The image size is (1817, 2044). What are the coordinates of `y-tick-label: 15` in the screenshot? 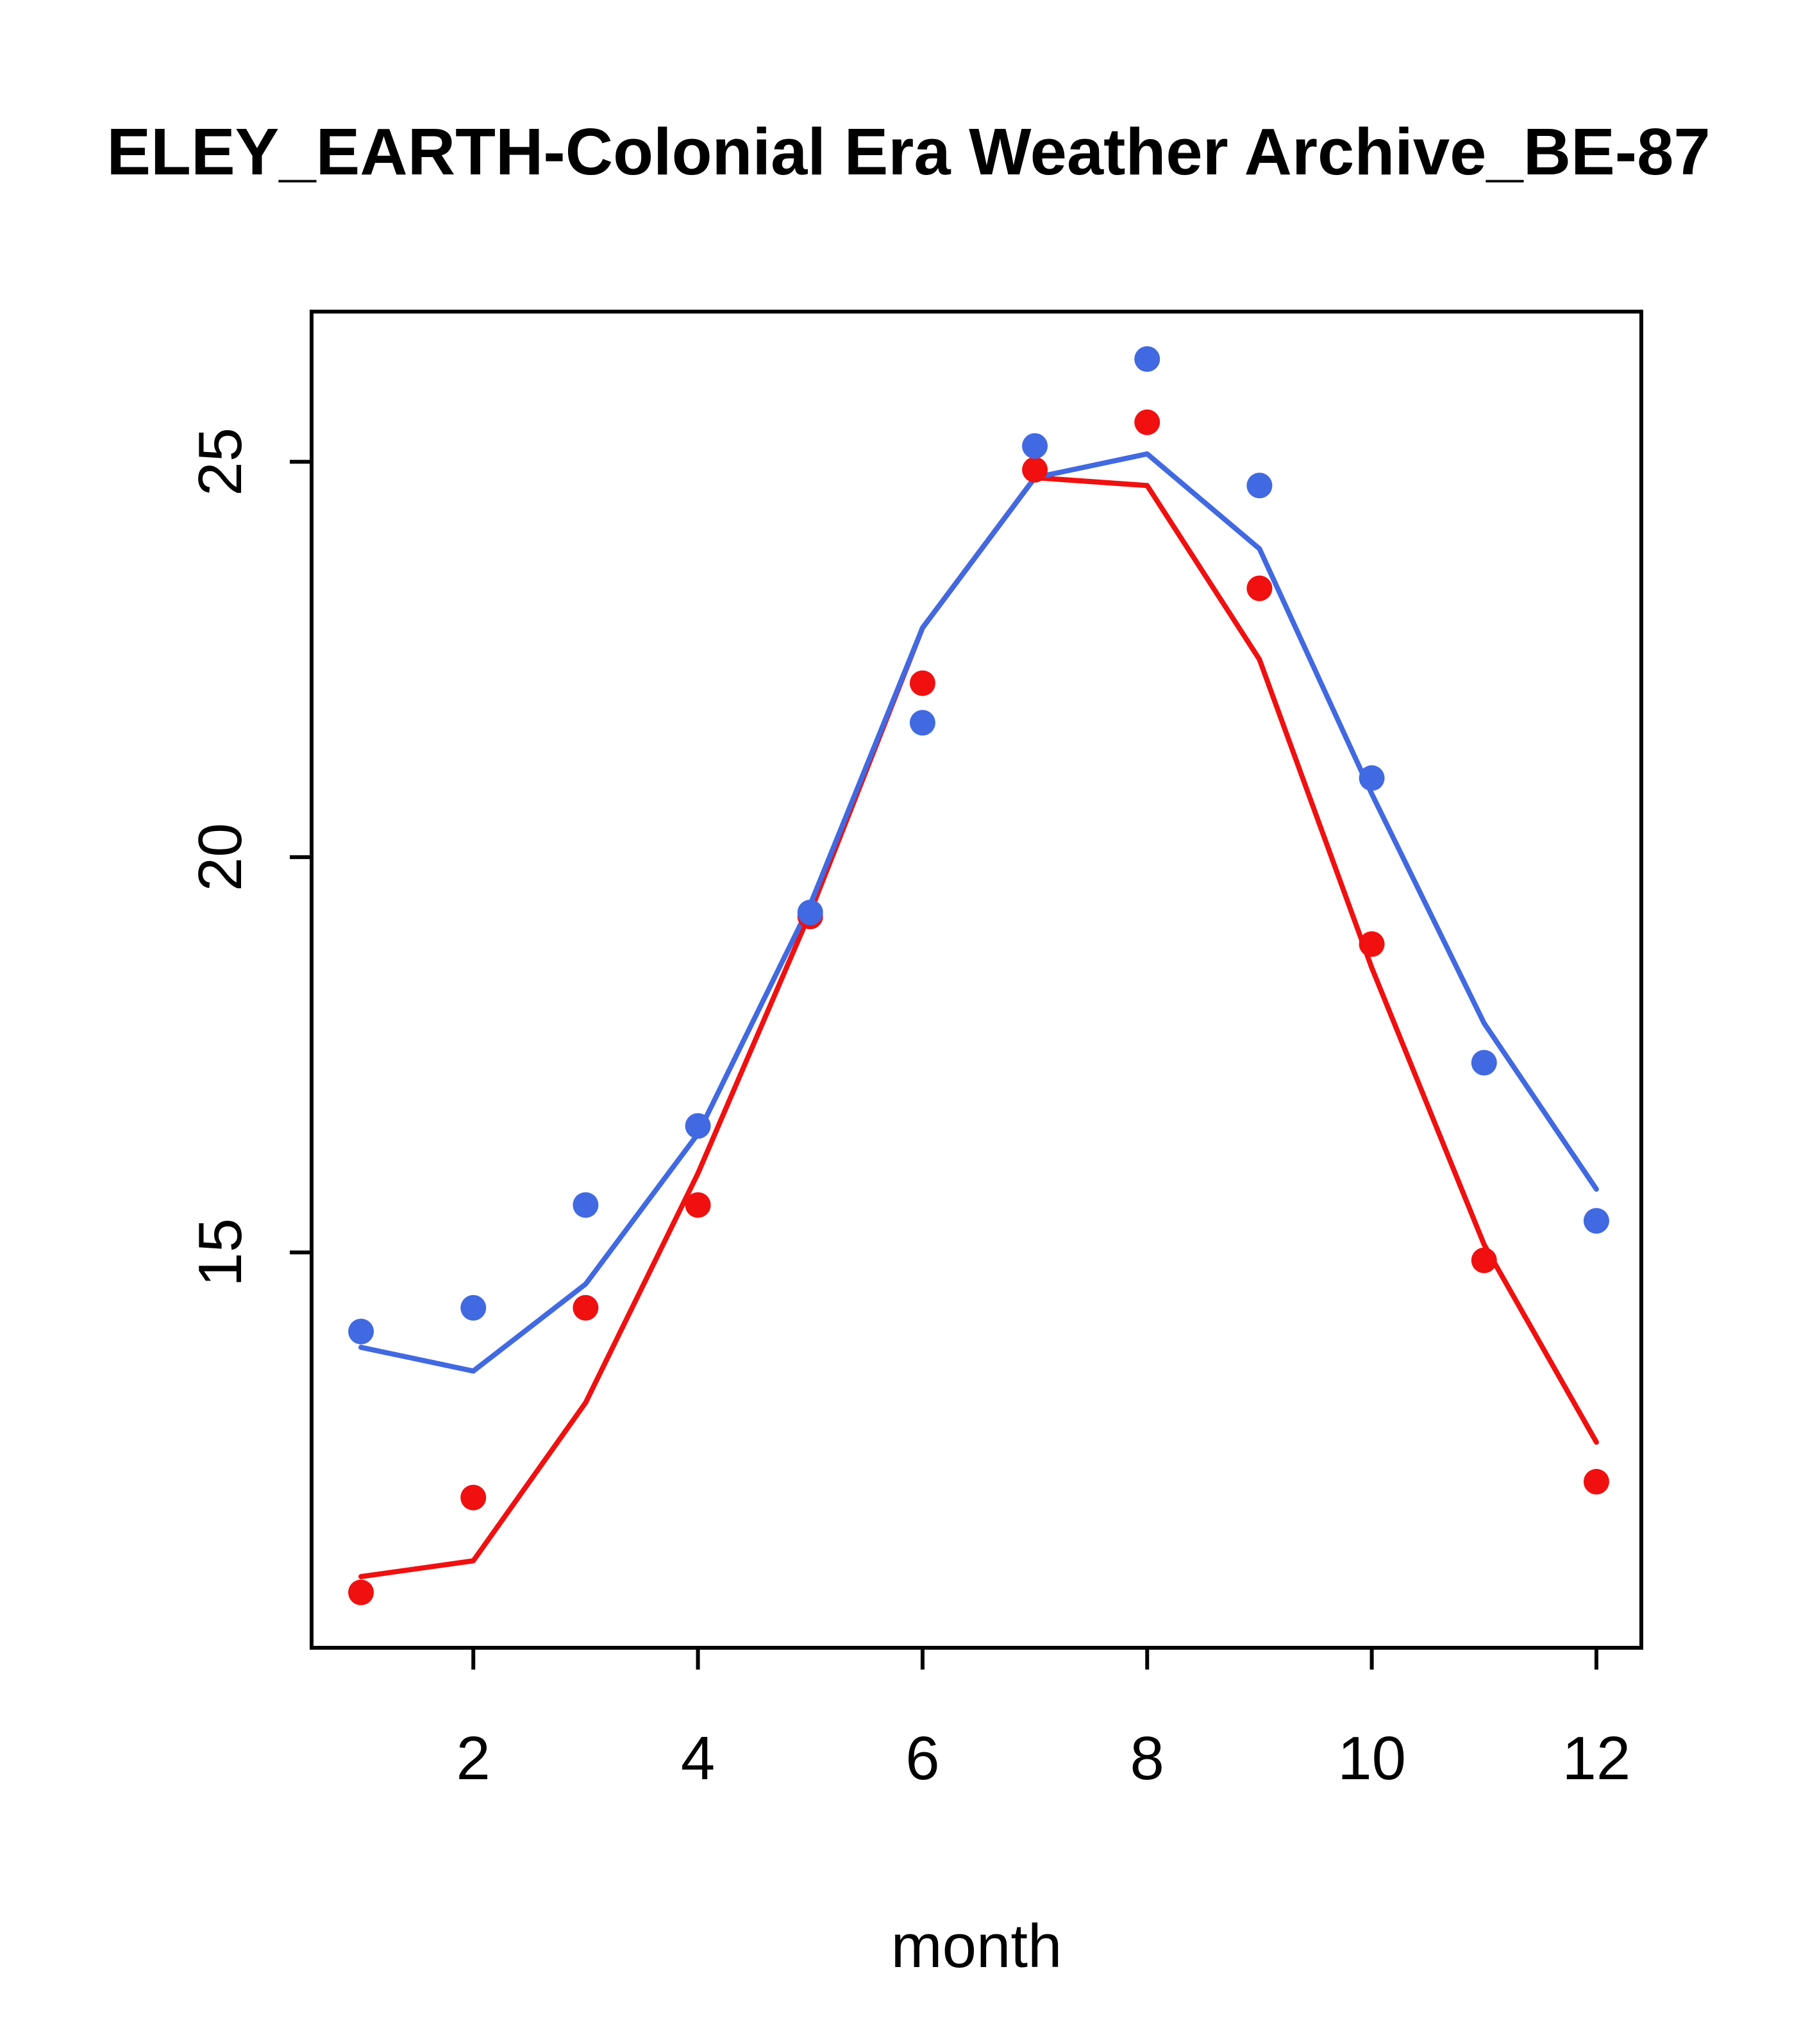 It's located at (220, 1252).